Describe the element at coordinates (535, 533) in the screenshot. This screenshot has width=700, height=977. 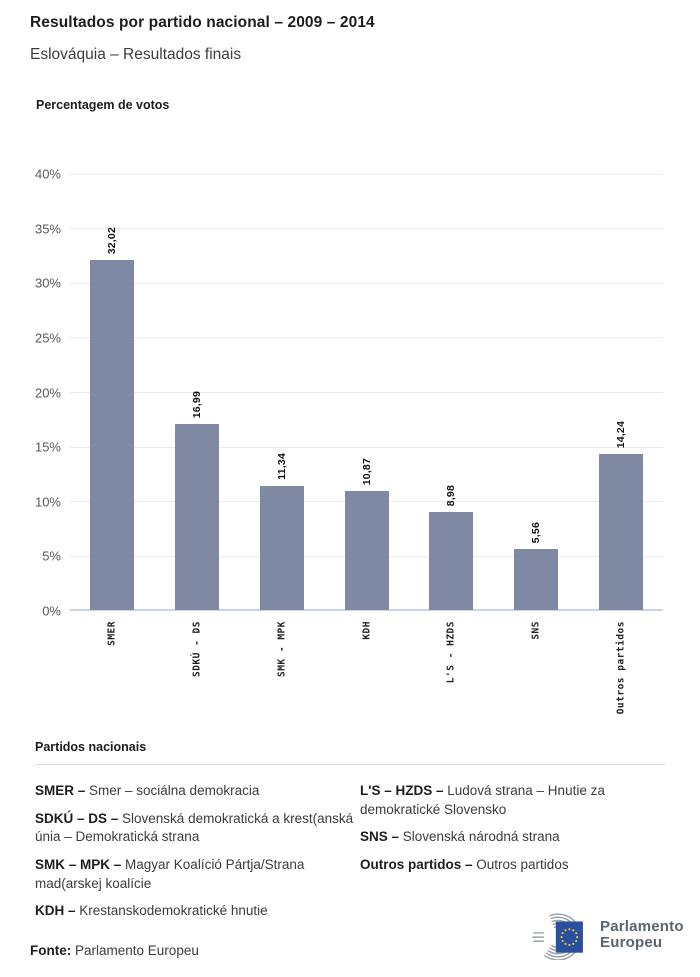
I see `bar-value-label: 5,56` at that location.